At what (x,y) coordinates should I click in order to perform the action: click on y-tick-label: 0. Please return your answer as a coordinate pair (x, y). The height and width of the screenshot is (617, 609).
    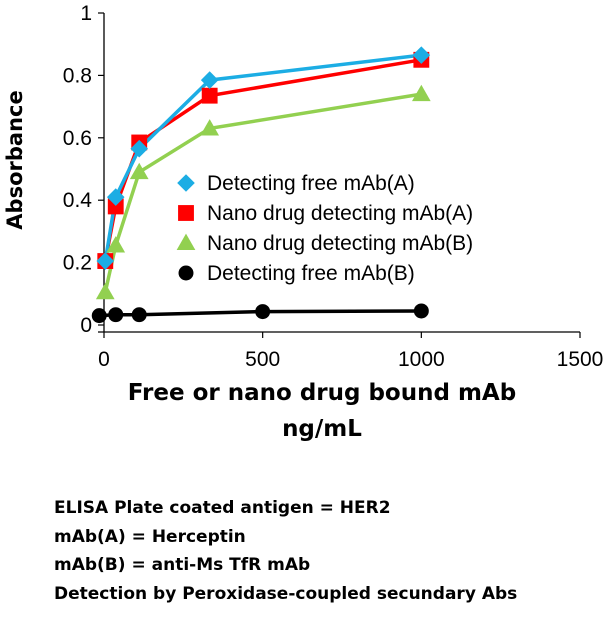
    Looking at the image, I should click on (86, 325).